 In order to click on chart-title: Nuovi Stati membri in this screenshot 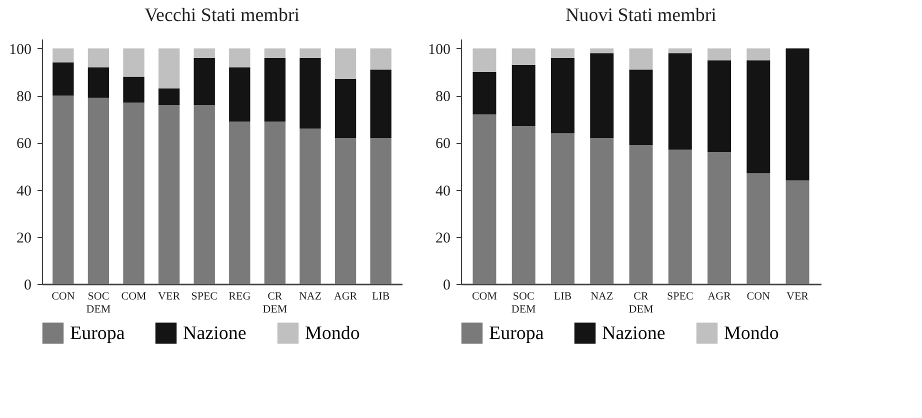, I will do `click(641, 15)`.